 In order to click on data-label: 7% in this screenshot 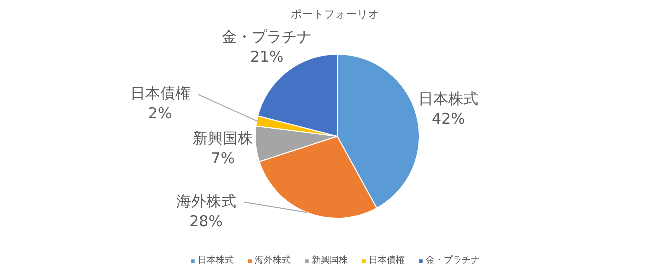, I will do `click(223, 158)`.